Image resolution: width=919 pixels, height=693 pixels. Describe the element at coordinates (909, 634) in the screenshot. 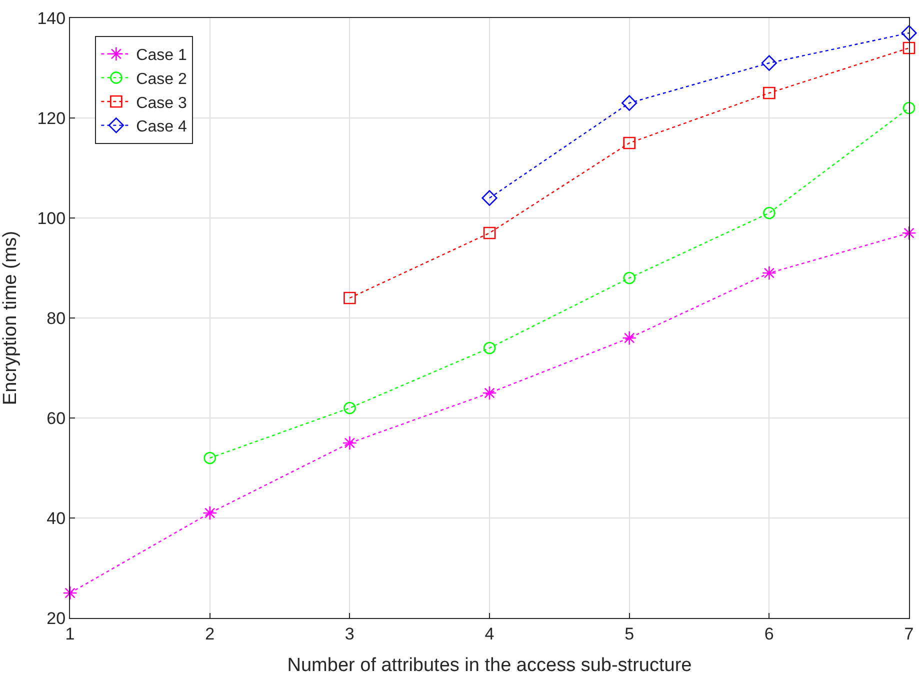

I see `x-tick-label: 7` at that location.